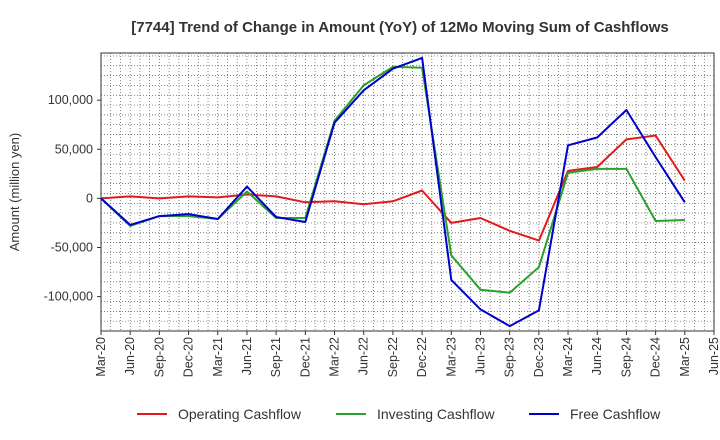  Describe the element at coordinates (72, 248) in the screenshot. I see `y-tick-label: -50,000` at that location.